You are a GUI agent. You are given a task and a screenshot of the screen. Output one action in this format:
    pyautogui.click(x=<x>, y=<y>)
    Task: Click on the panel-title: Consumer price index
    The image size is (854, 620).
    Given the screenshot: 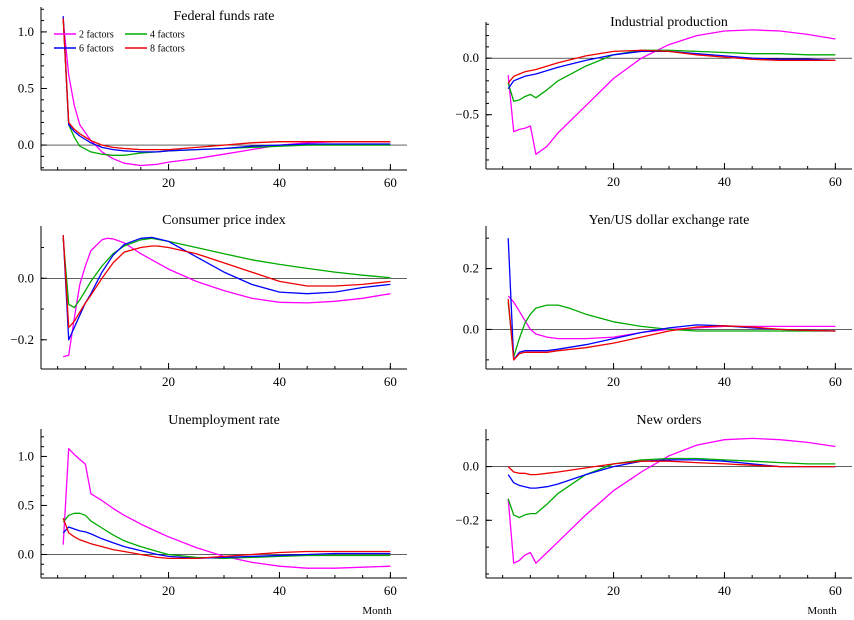 What is the action you would take?
    pyautogui.click(x=224, y=220)
    